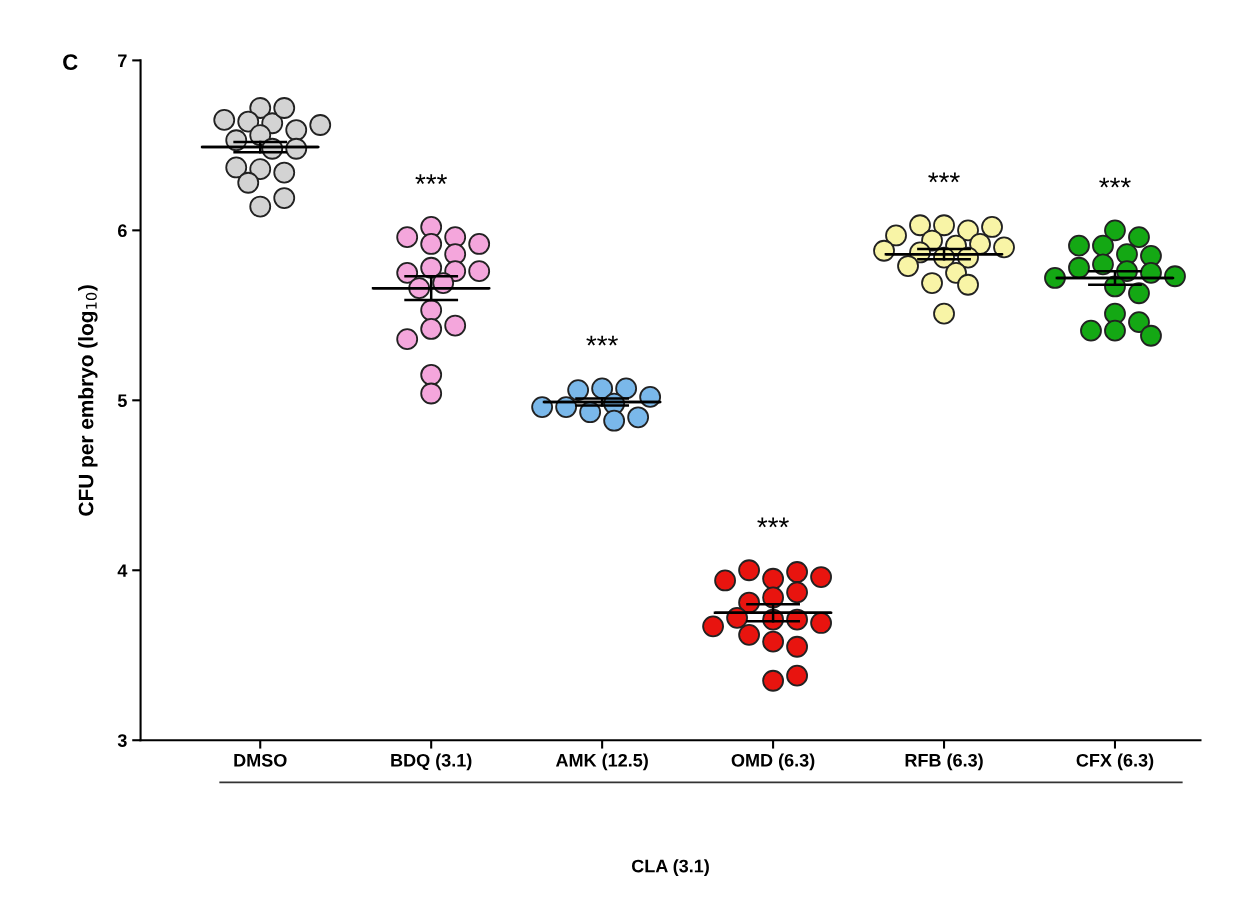  I want to click on x-tick-label: BDQ (3.1), so click(431, 762).